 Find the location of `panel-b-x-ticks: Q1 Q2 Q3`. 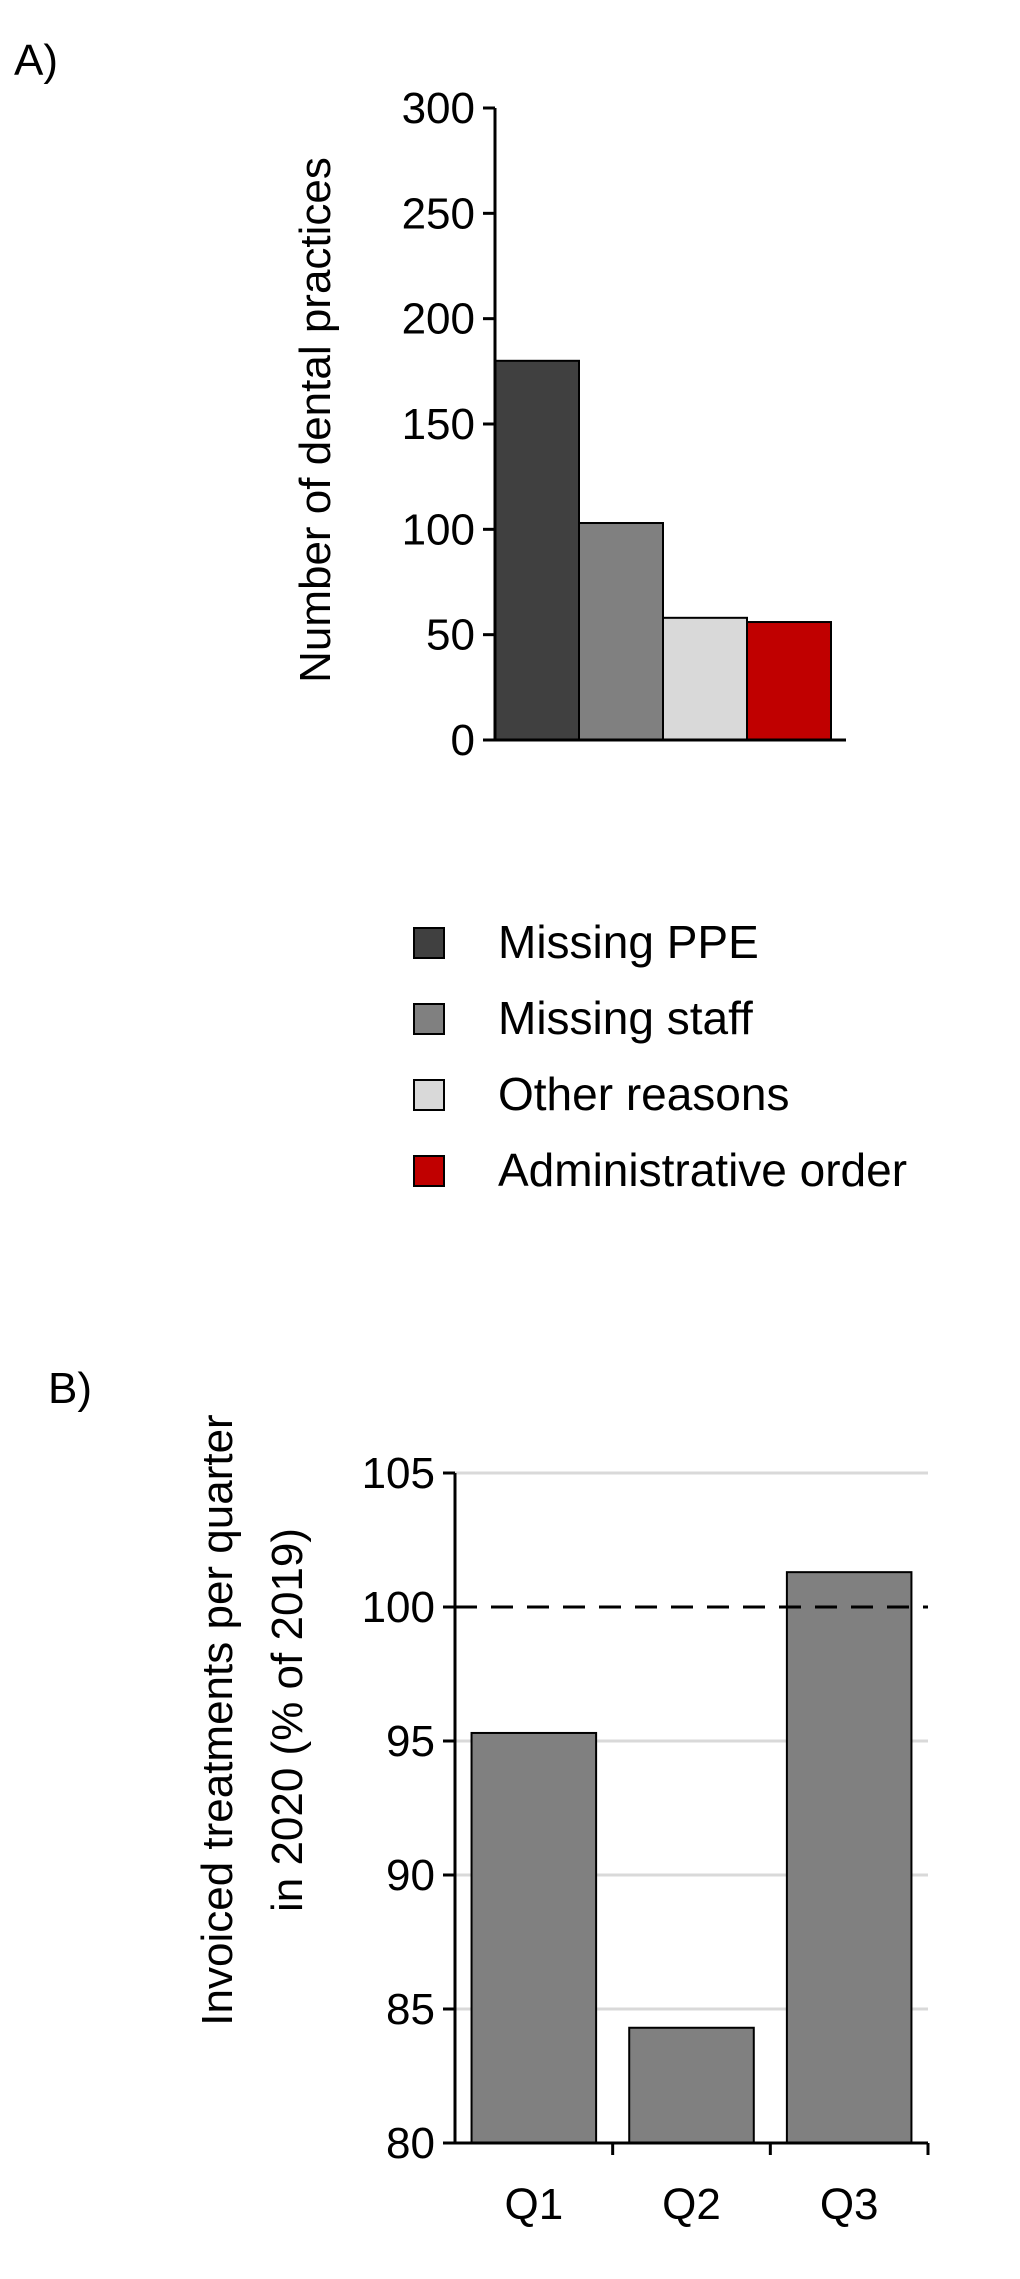

panel-b-x-ticks: Q1 Q2 Q3 is located at coordinates (717, 2186).